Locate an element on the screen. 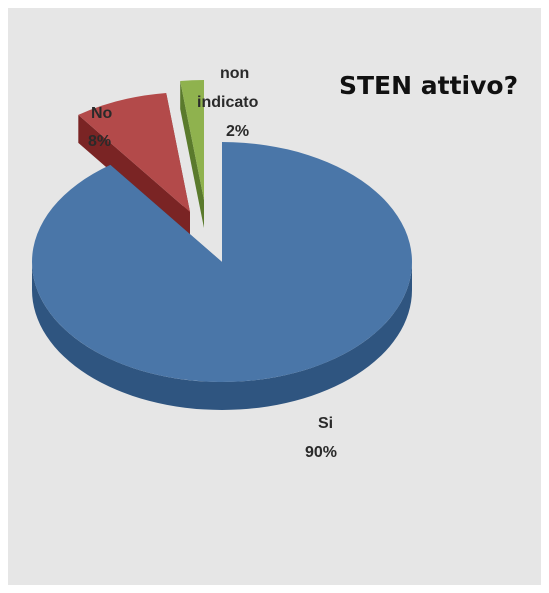 This screenshot has height=593, width=549. slice-percent-no: 8% is located at coordinates (99, 141).